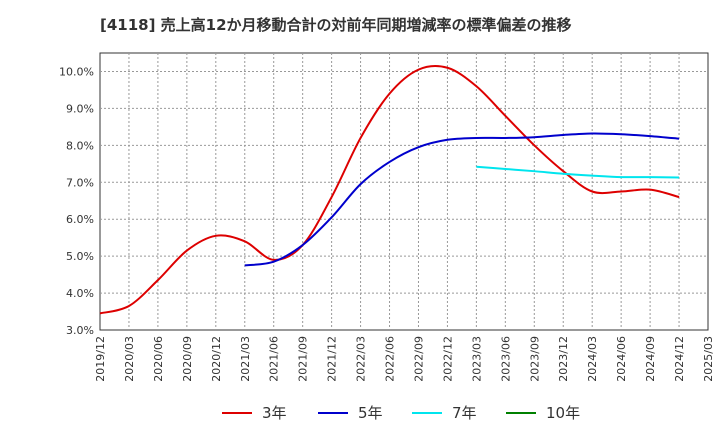  I want to click on x-tick-label: 2021/03, so click(245, 359).